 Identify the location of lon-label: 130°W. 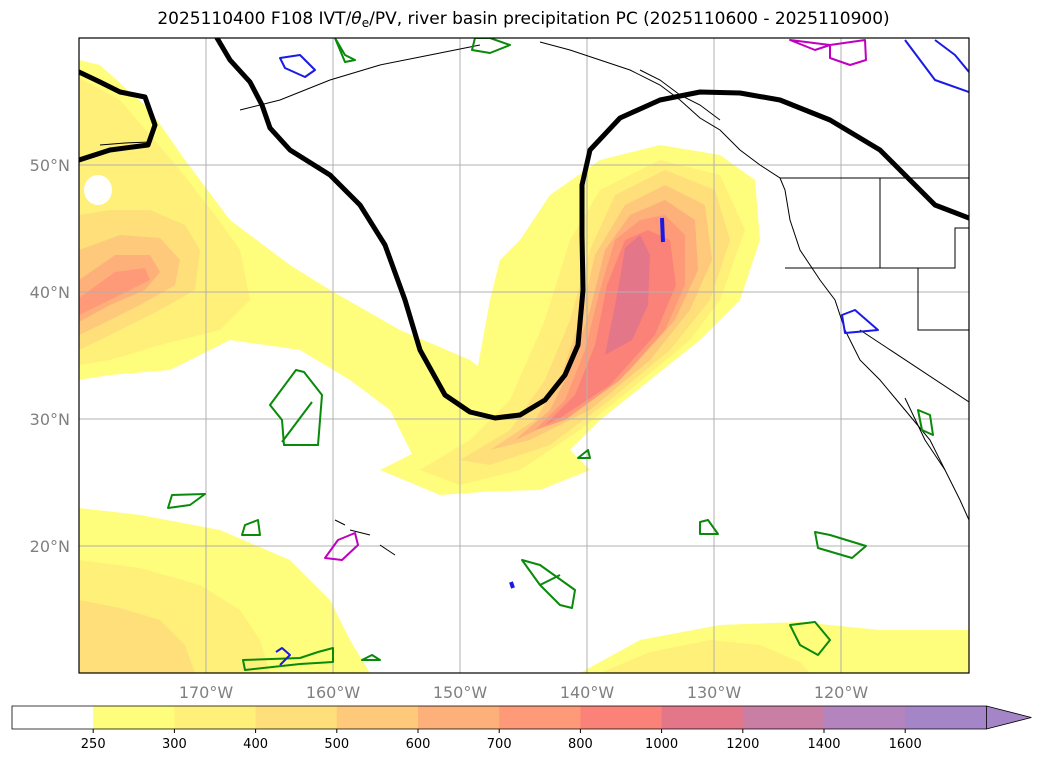
(714, 692).